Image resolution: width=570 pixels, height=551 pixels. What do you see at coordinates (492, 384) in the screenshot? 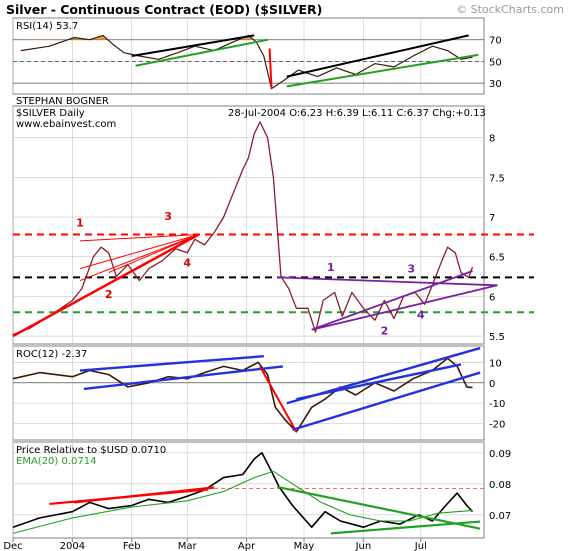
I see `roc-y-tick-label: 0` at bounding box center [492, 384].